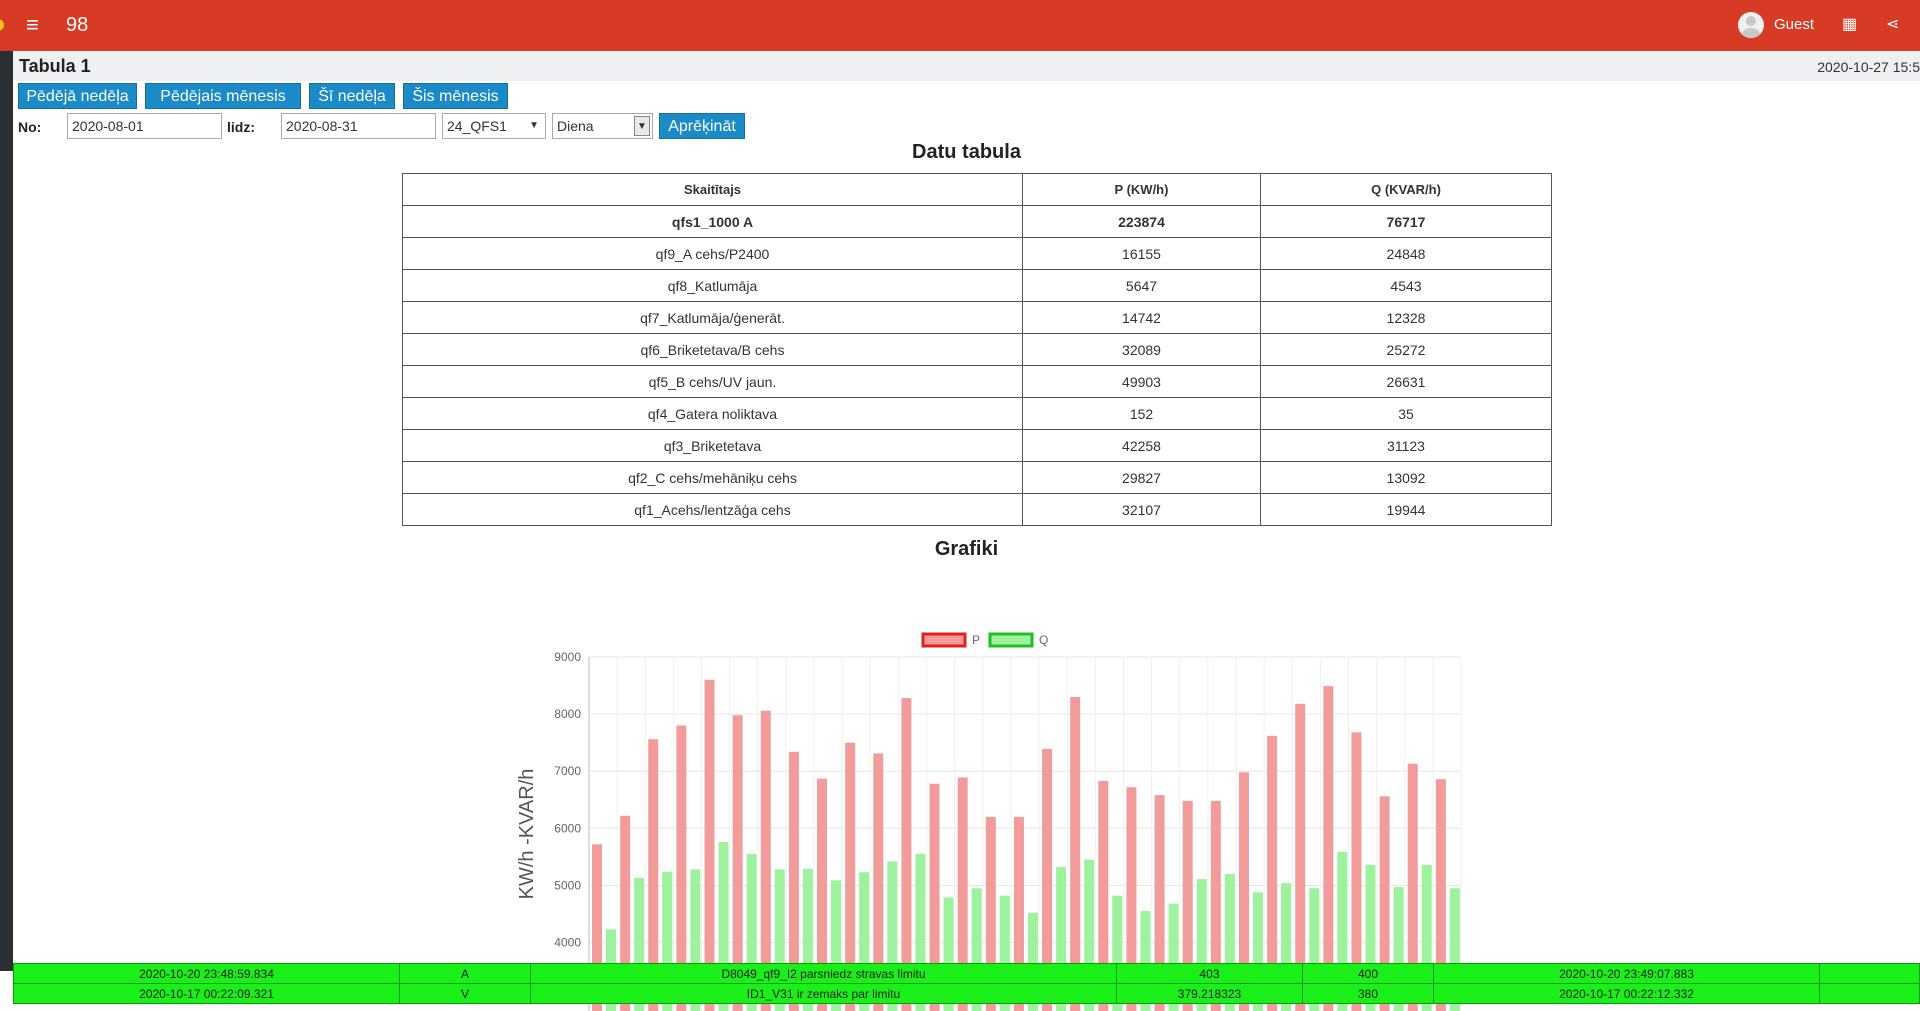 This screenshot has height=1011, width=1920. What do you see at coordinates (1011, 640) in the screenshot?
I see `legend-swatch` at bounding box center [1011, 640].